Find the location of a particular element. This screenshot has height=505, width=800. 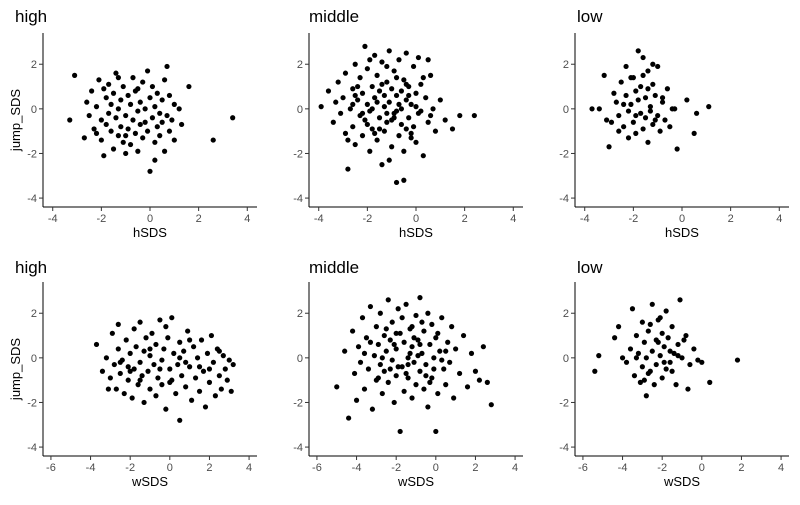

panel-4: high -4 -2 0 2 -6 -4 -2 0 2 4 wSDS jump_SDS is located at coordinates (132, 373).